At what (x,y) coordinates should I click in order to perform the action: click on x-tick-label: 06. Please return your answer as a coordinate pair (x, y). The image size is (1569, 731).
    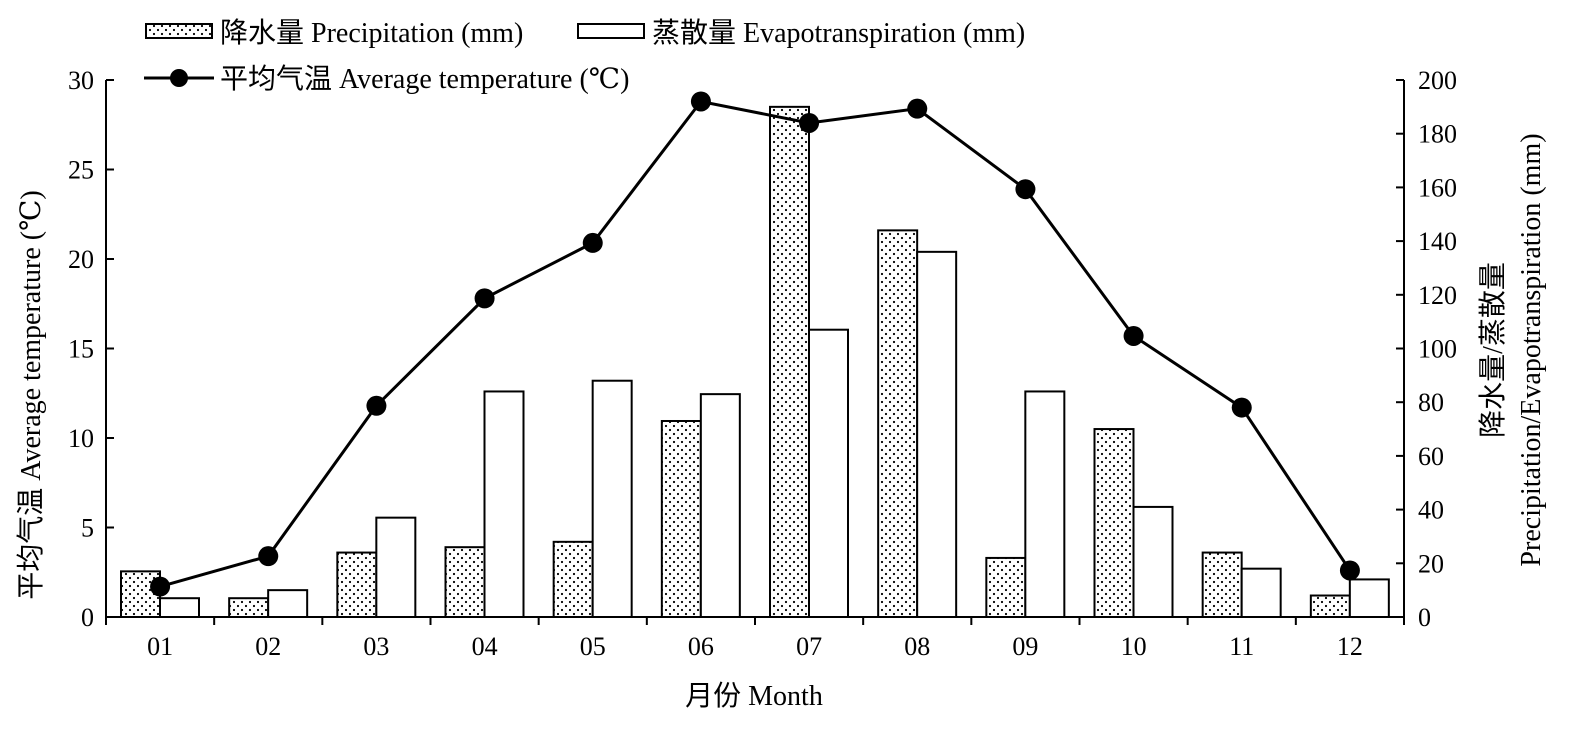
    Looking at the image, I should click on (701, 646).